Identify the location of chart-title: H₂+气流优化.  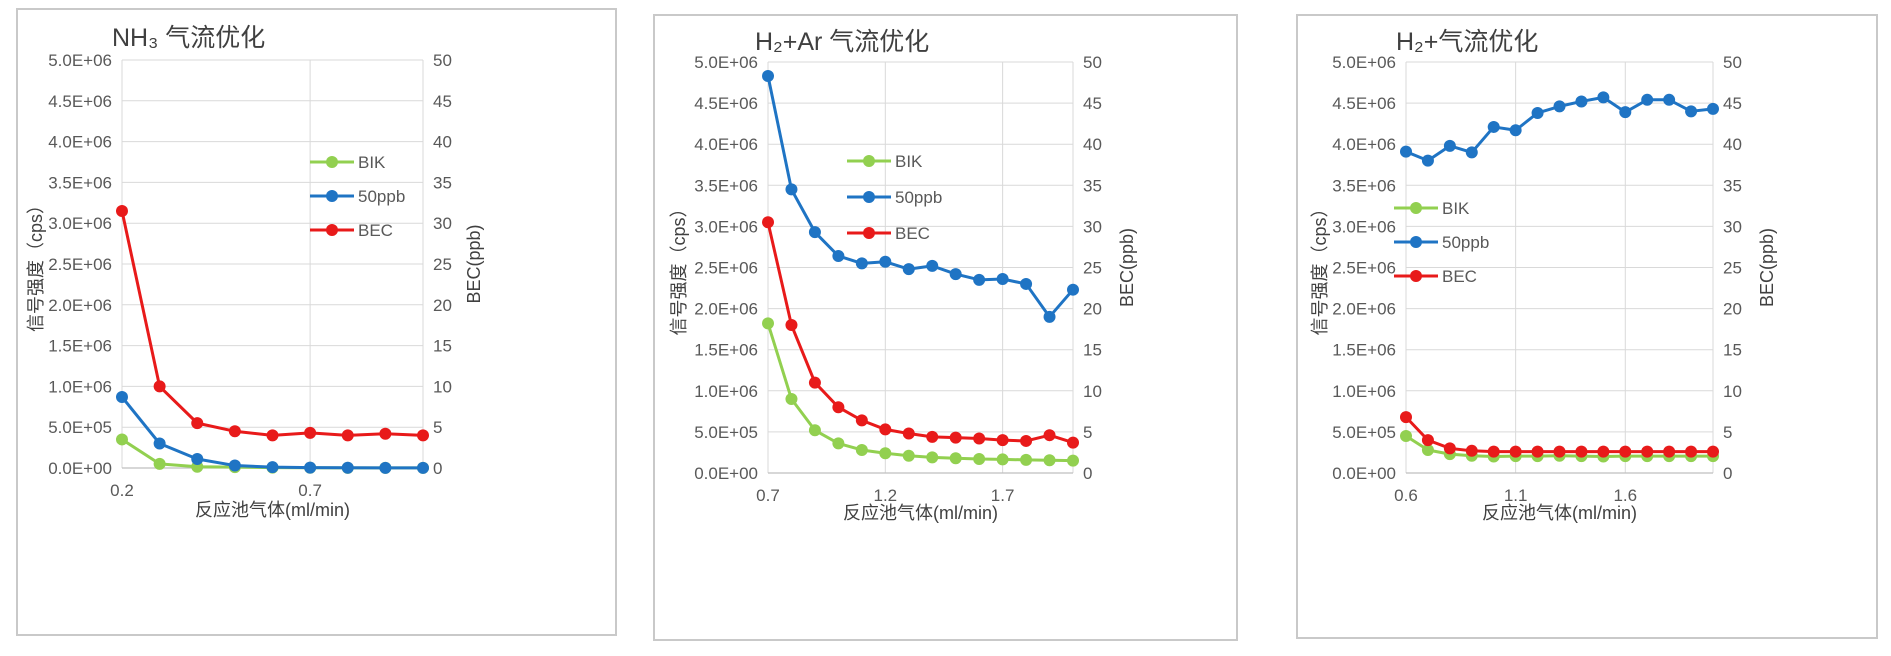
(1467, 42).